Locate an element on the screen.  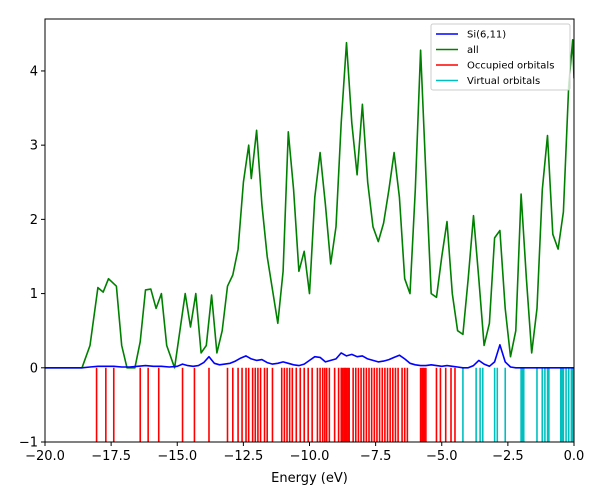
legend-item-si-6-11: Si(6,11) is located at coordinates (471, 35).